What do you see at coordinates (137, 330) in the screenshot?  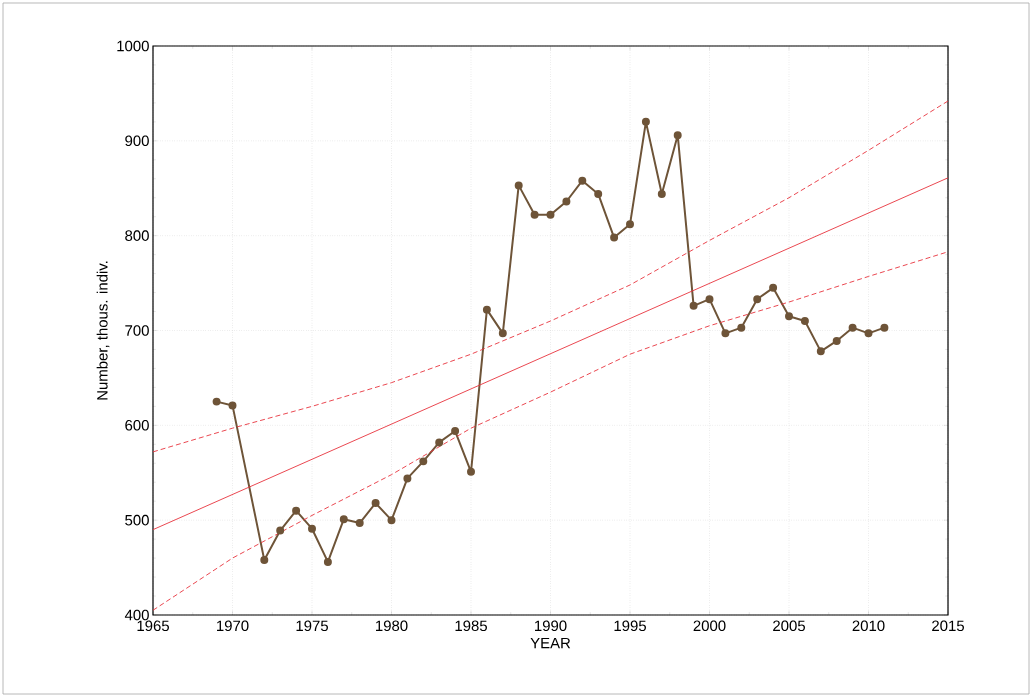 I see `y-tick-label: 700` at bounding box center [137, 330].